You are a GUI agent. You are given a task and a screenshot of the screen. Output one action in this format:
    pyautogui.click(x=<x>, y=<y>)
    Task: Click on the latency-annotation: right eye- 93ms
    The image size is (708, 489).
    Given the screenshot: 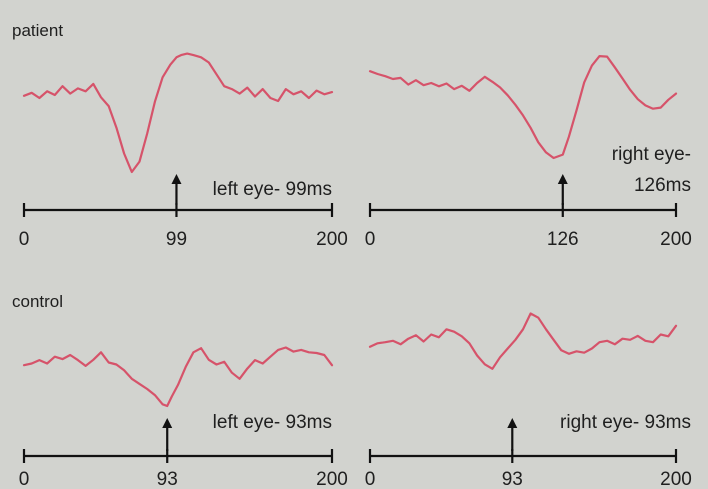 What is the action you would take?
    pyautogui.click(x=625, y=422)
    